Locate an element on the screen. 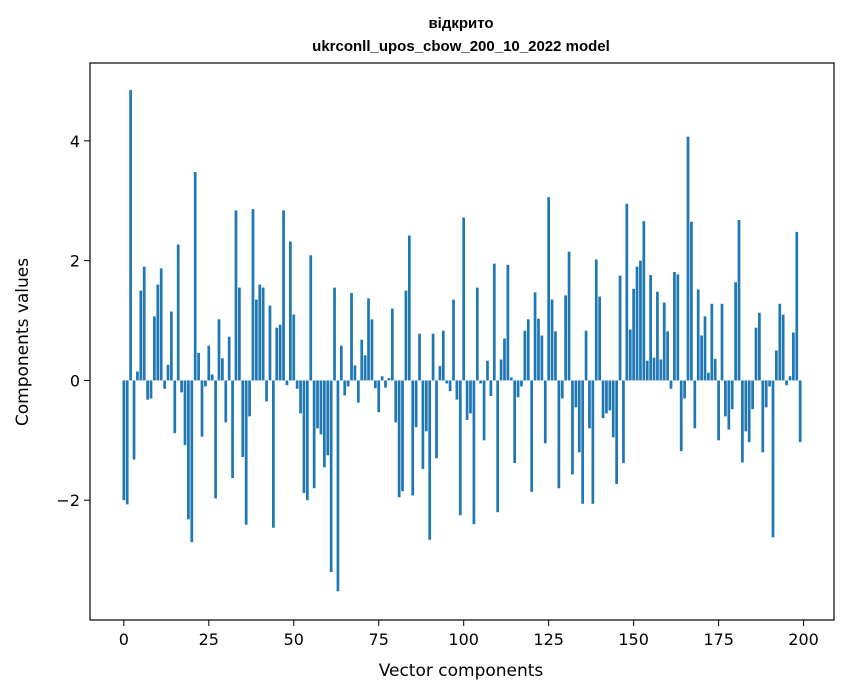 The image size is (847, 696). y-tick-label: −2 is located at coordinates (68, 500).